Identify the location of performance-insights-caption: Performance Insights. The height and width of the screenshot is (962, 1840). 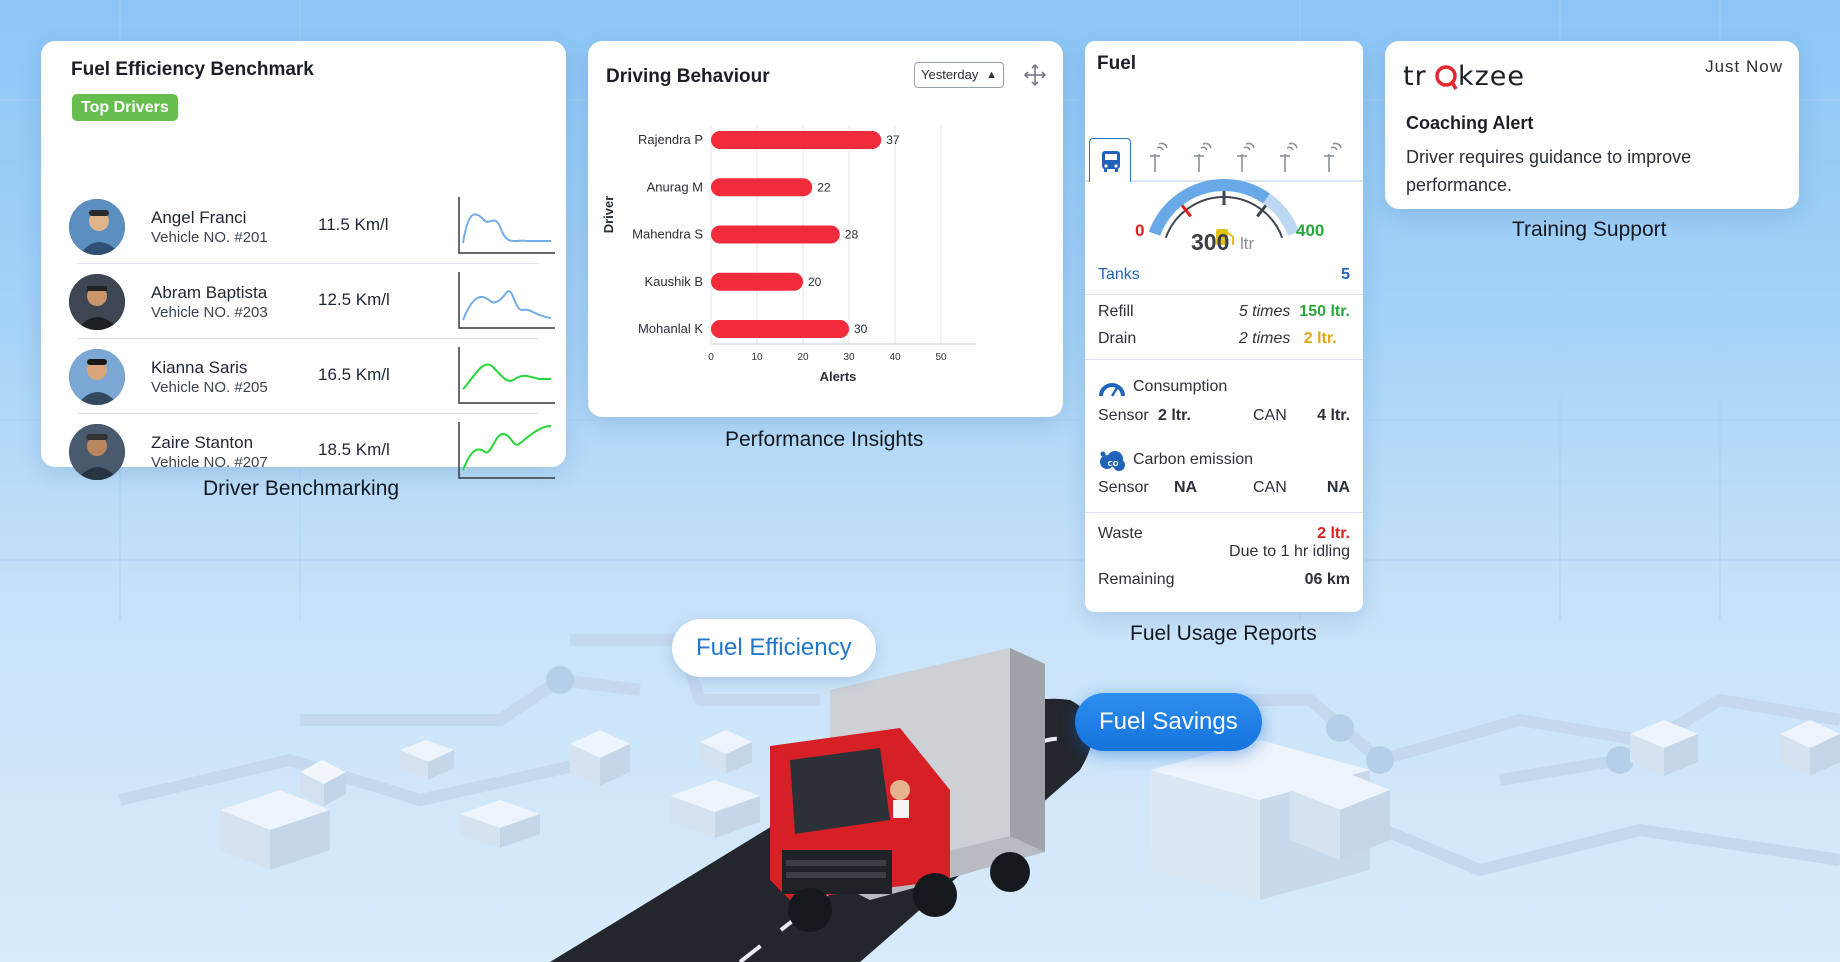
(824, 439).